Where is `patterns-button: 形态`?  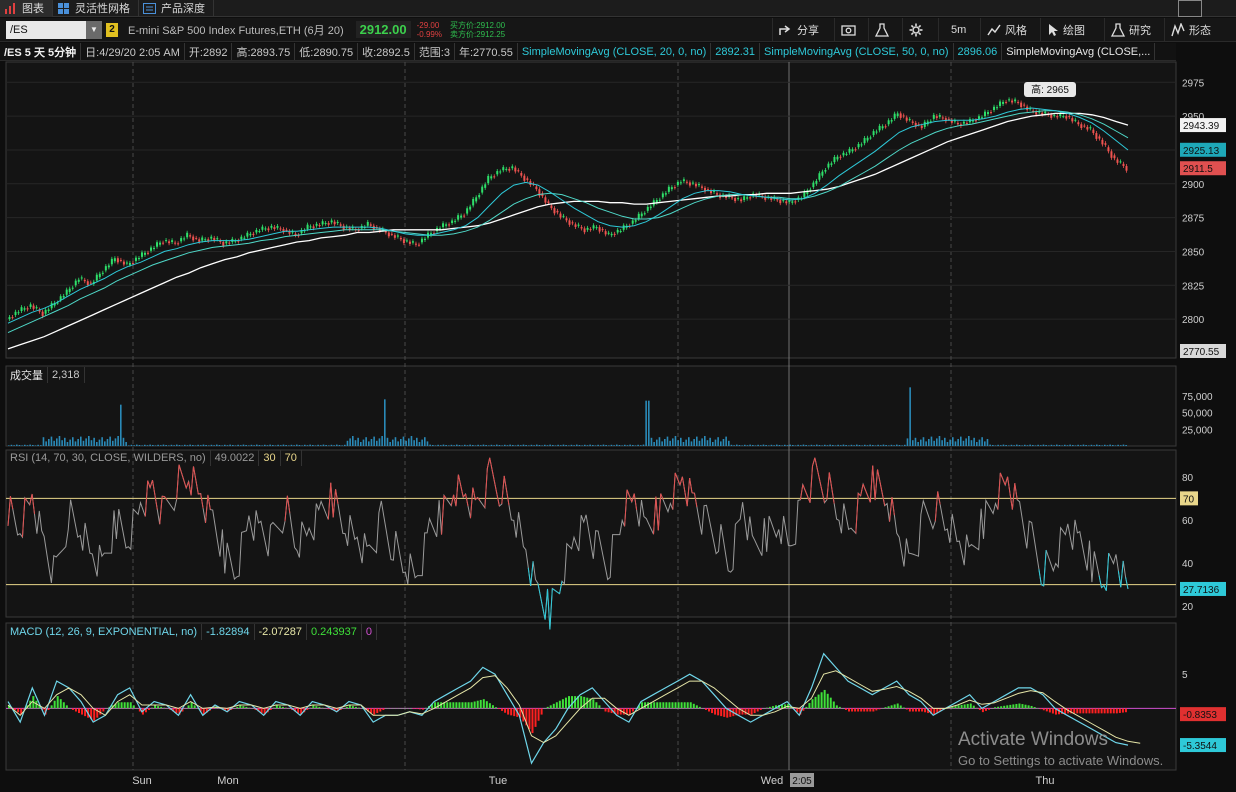 patterns-button: 形态 is located at coordinates (1190, 30).